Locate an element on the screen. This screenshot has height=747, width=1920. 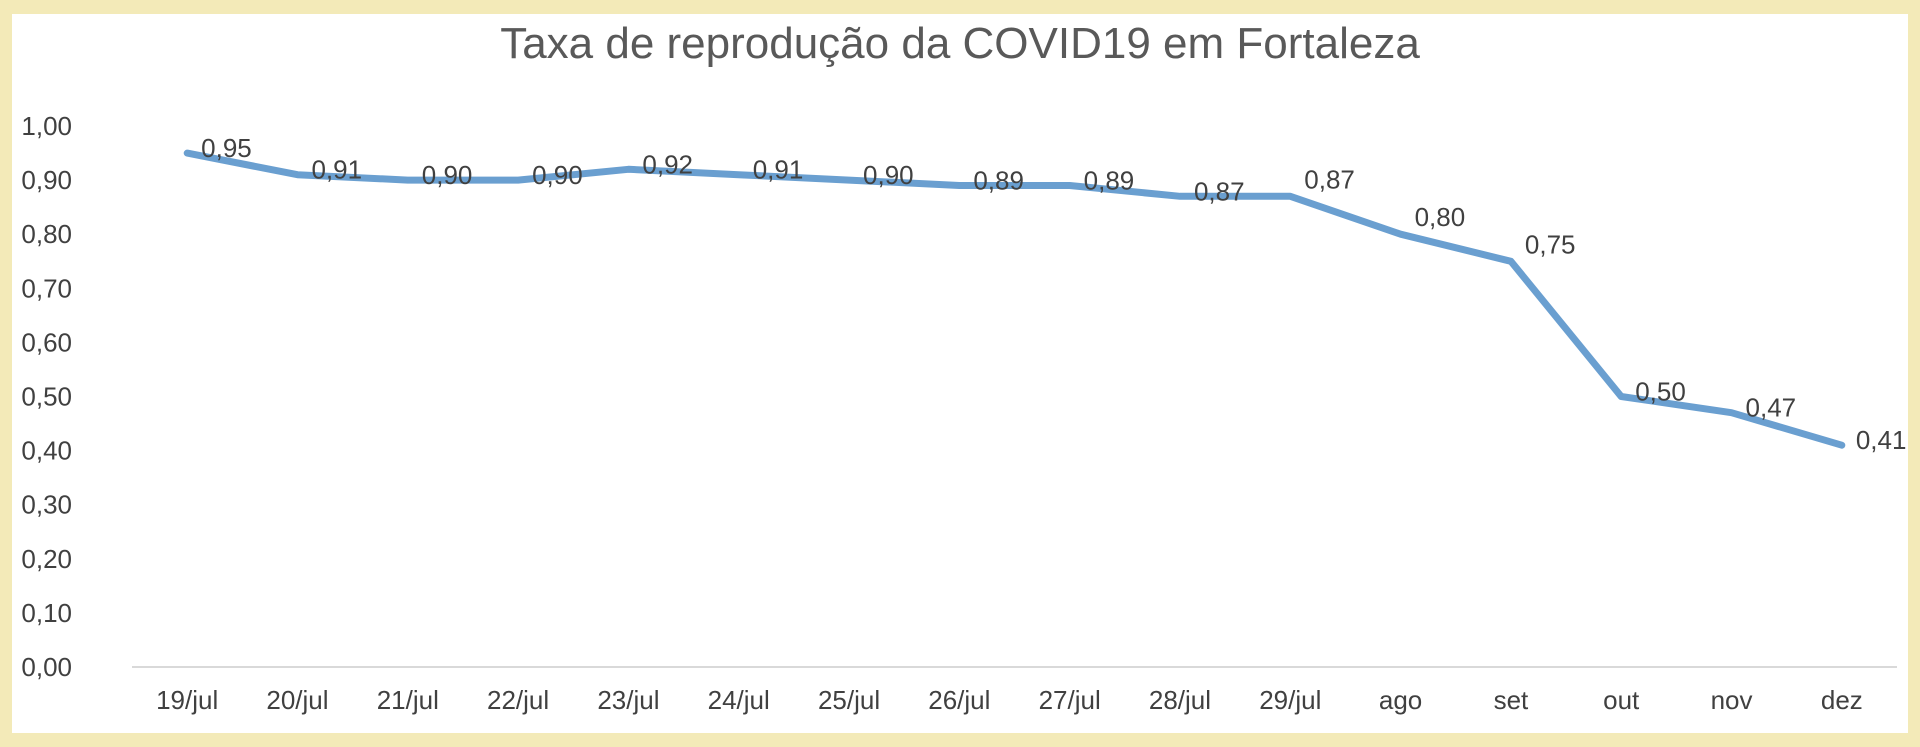
y-tick-label: 0,20 is located at coordinates (46, 559).